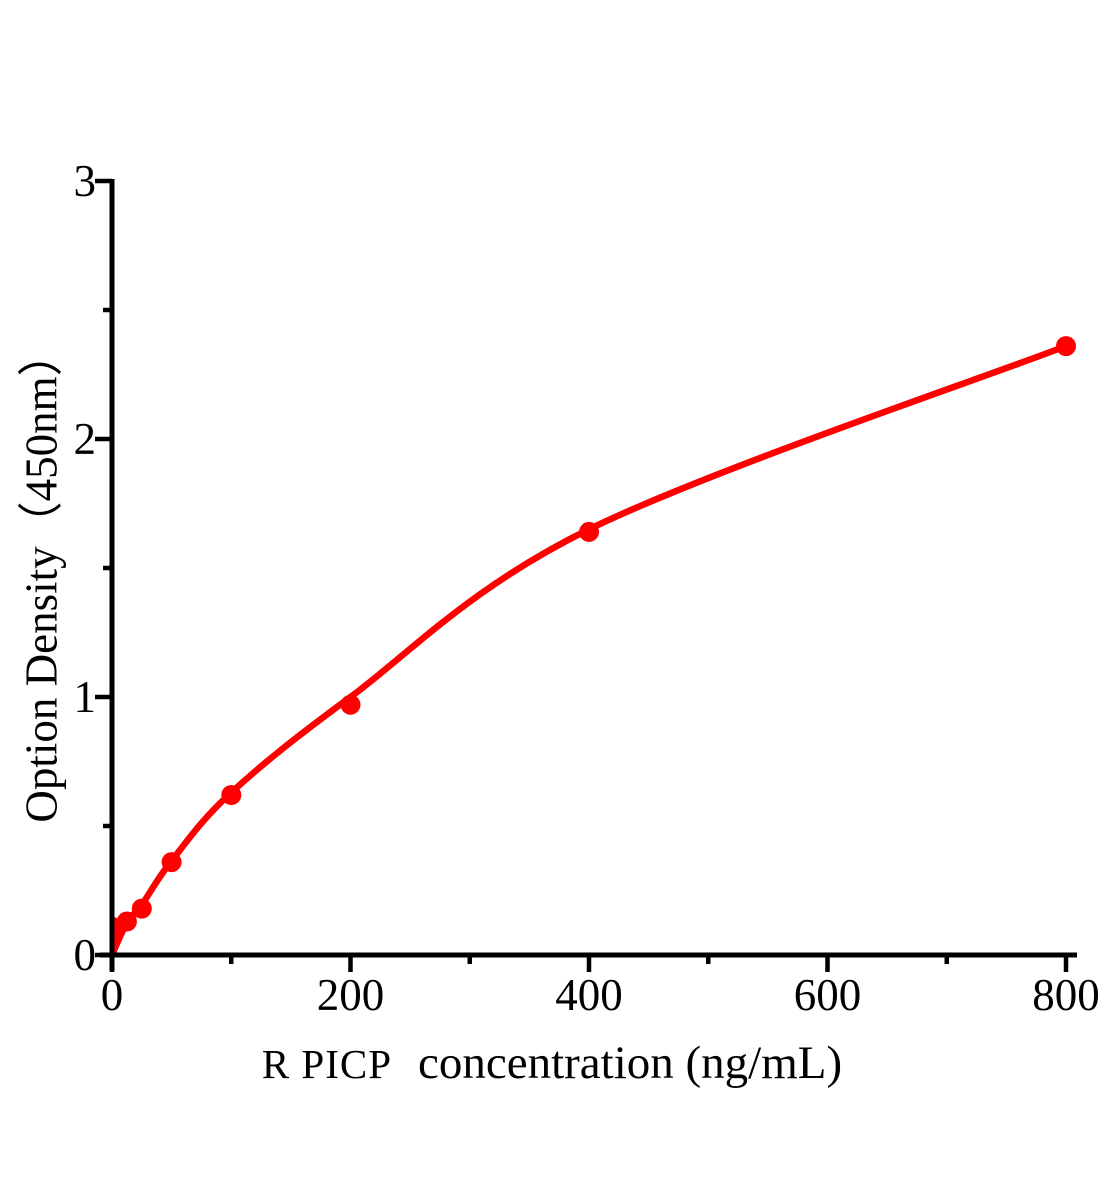 Image resolution: width=1104 pixels, height=1200 pixels. Describe the element at coordinates (112, 995) in the screenshot. I see `x-tick-label: 0` at that location.